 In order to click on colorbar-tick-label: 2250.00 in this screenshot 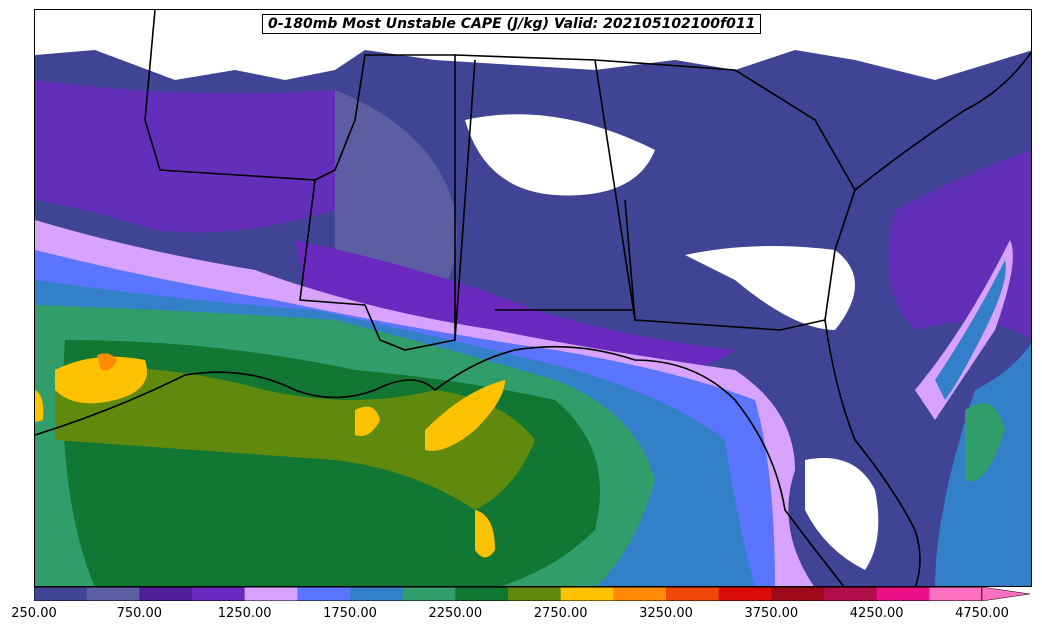, I will do `click(455, 613)`.